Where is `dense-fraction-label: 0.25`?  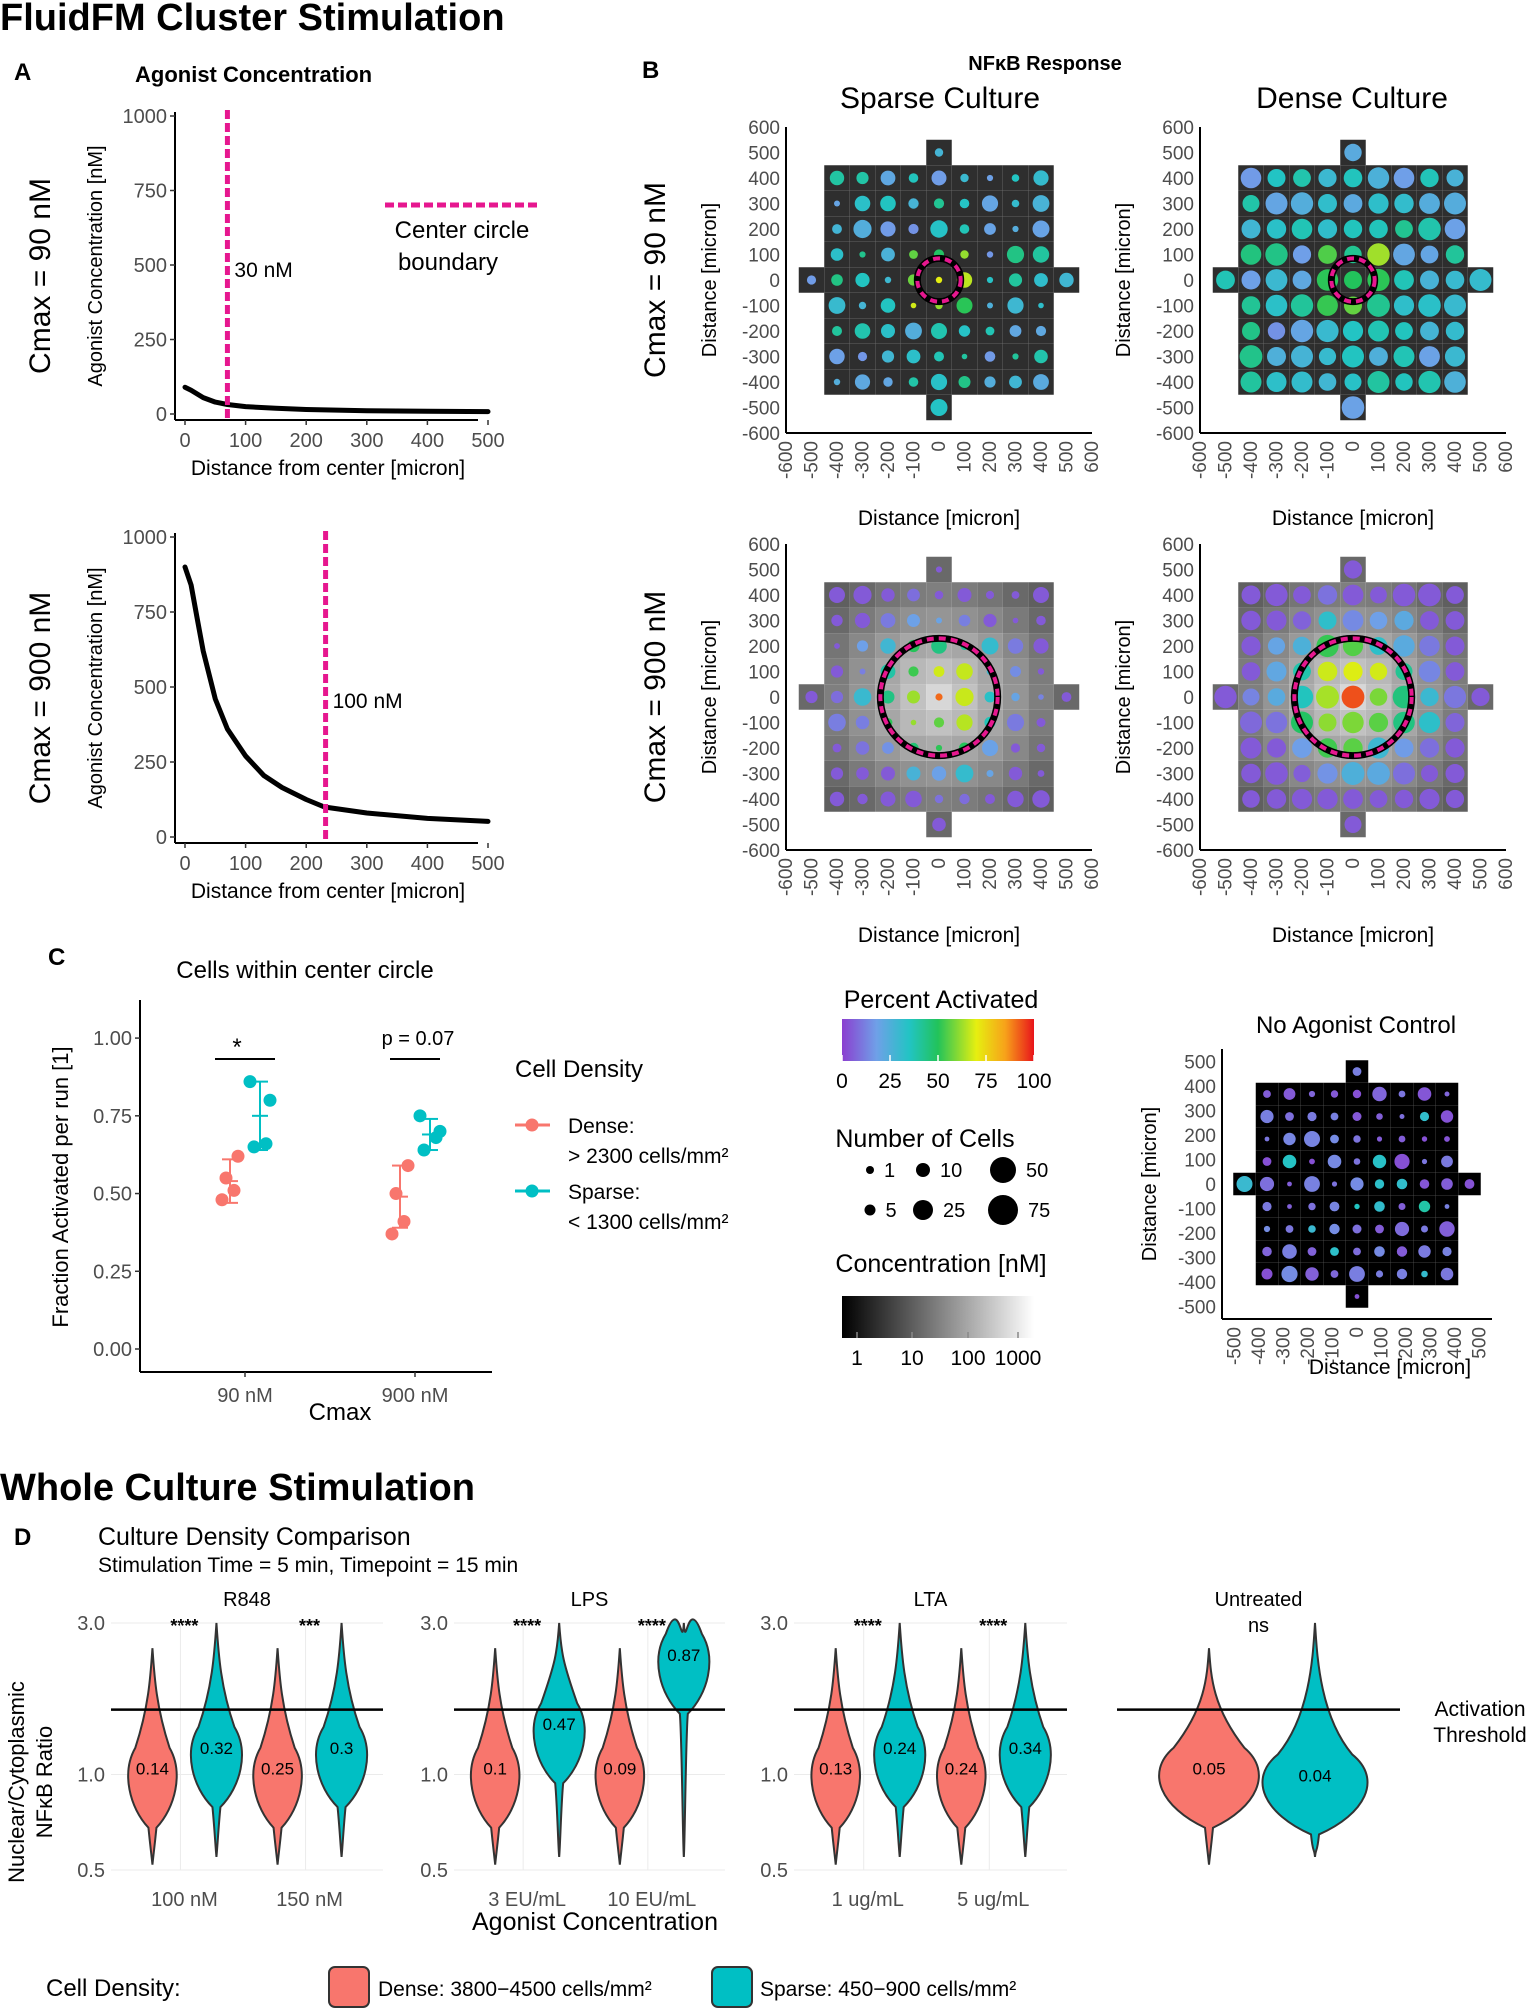 dense-fraction-label: 0.25 is located at coordinates (277, 1769).